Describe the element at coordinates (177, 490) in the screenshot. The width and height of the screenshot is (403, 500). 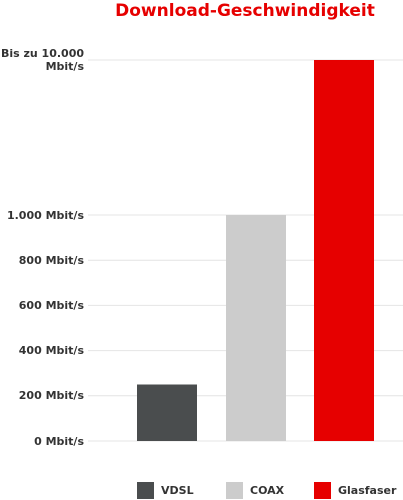
I see `legend-label: VDSL` at that location.